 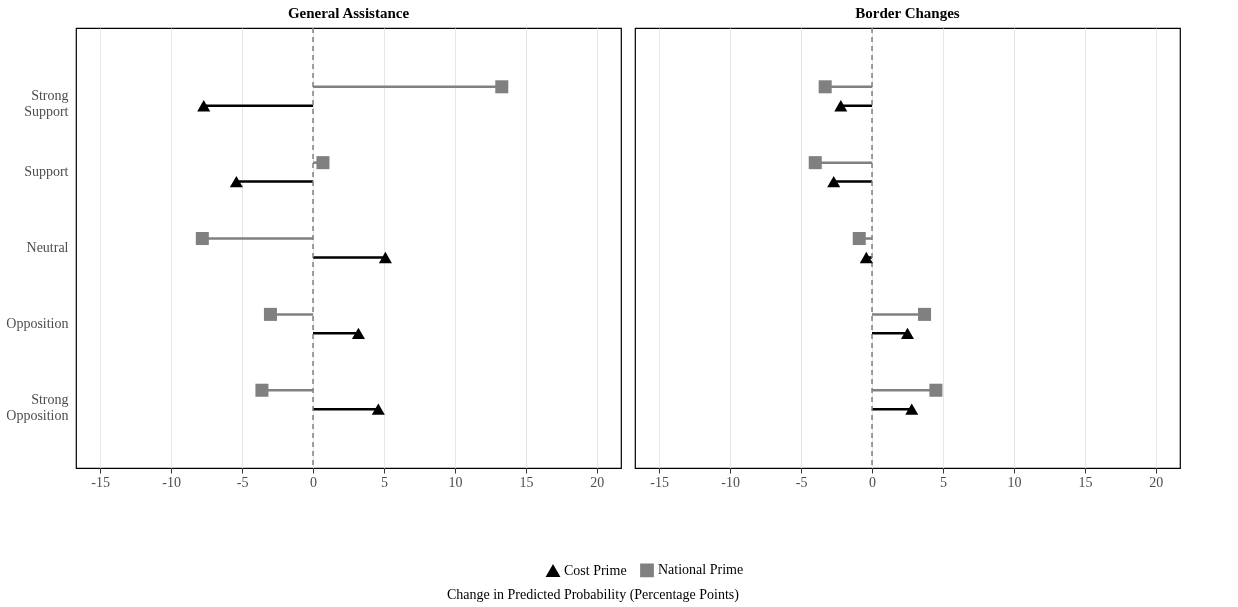 I want to click on y-tick-label: Opposition, so click(x=37, y=323).